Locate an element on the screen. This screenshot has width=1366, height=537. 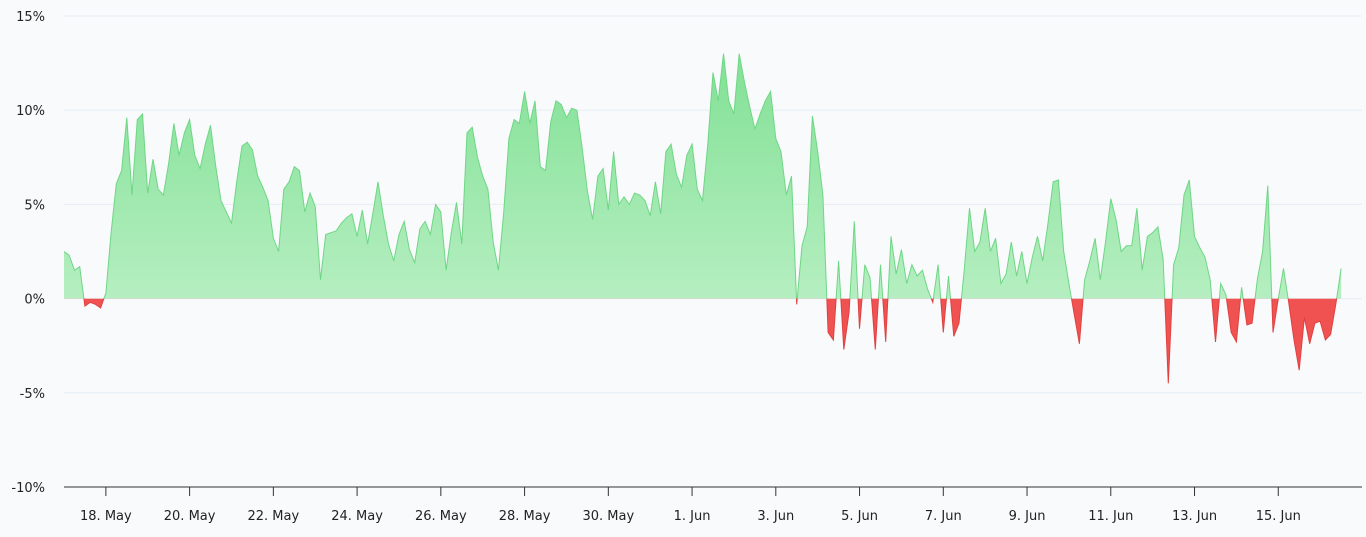
x-tick-label: 24. May is located at coordinates (357, 516).